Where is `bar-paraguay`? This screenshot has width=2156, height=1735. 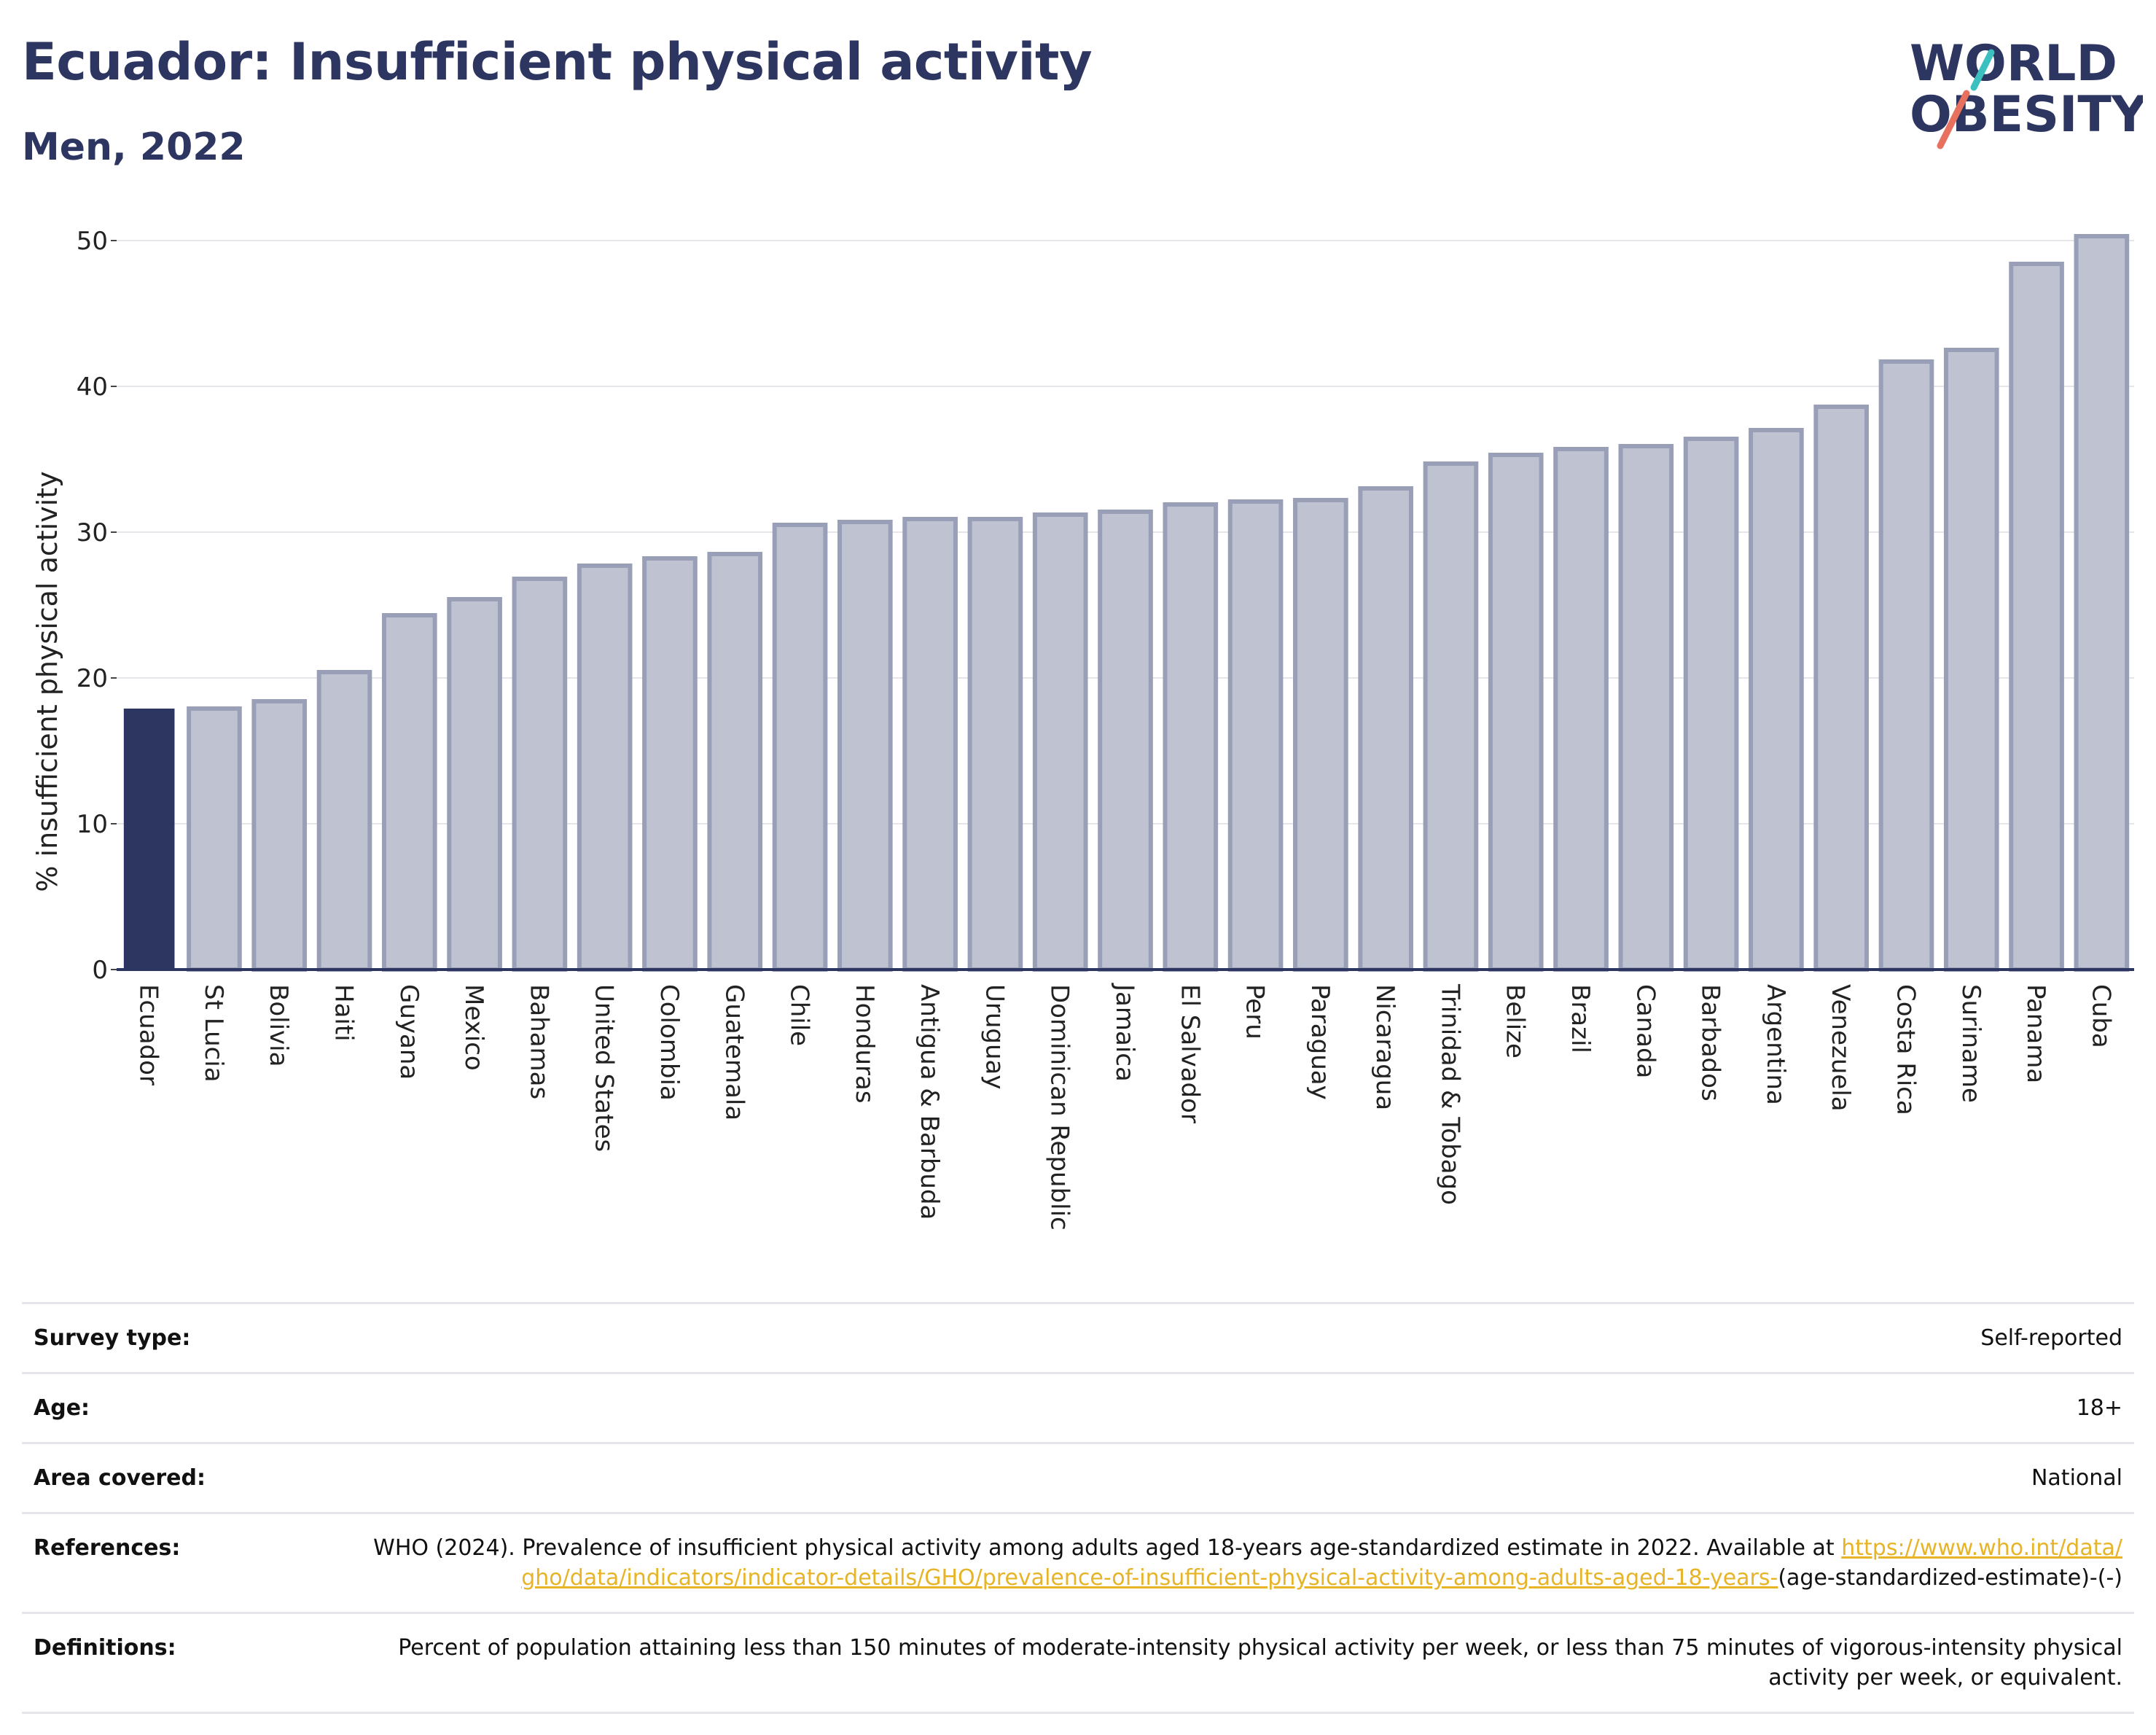
bar-paraguay is located at coordinates (1321, 735).